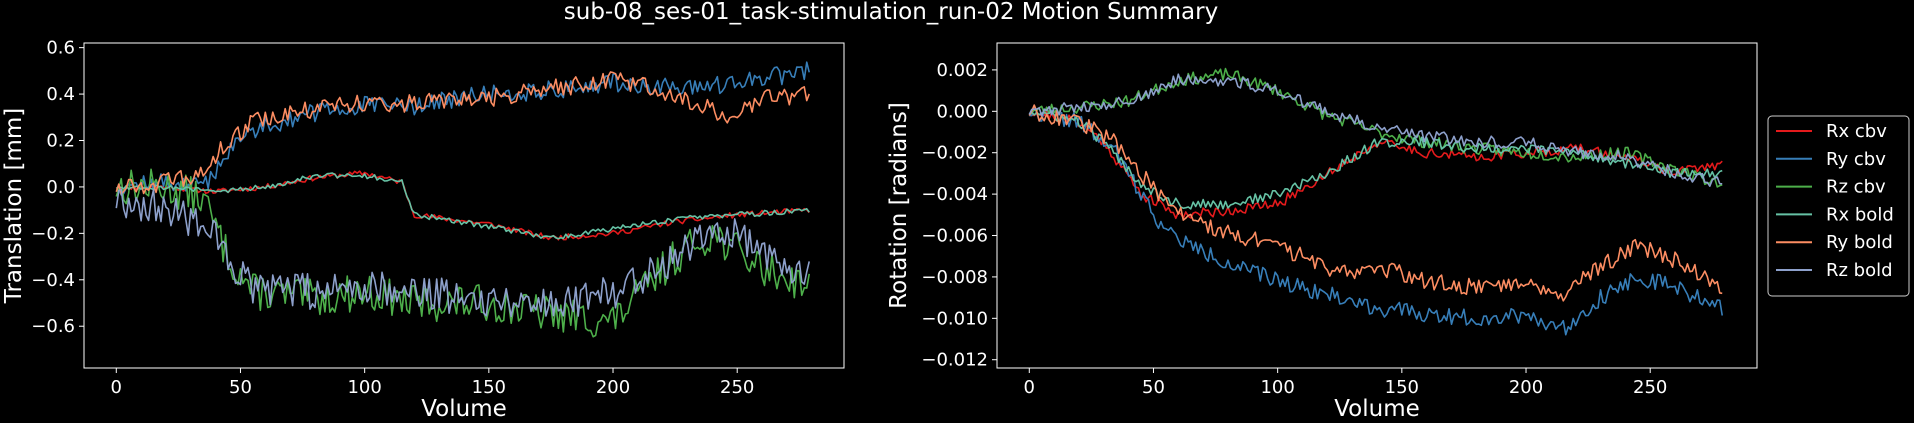  What do you see at coordinates (60, 141) in the screenshot?
I see `translation-y-tick-label: 0.2` at bounding box center [60, 141].